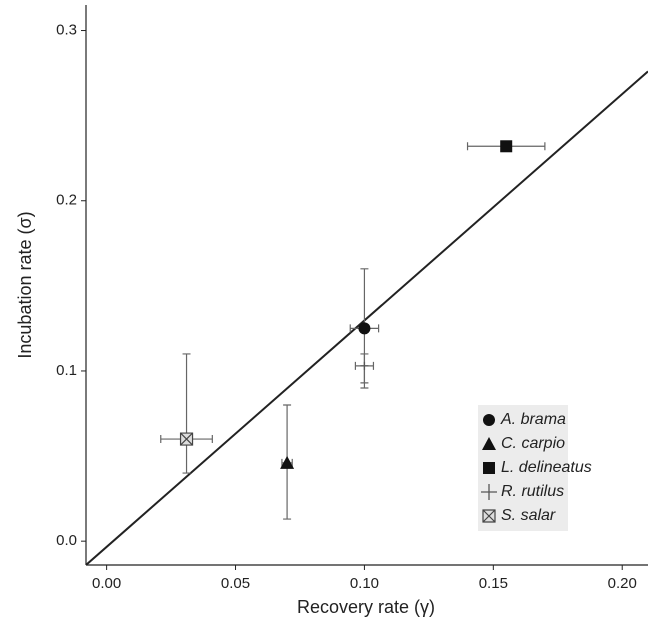 This screenshot has width=652, height=634. Describe the element at coordinates (186, 413) in the screenshot. I see `y-error-bar` at that location.